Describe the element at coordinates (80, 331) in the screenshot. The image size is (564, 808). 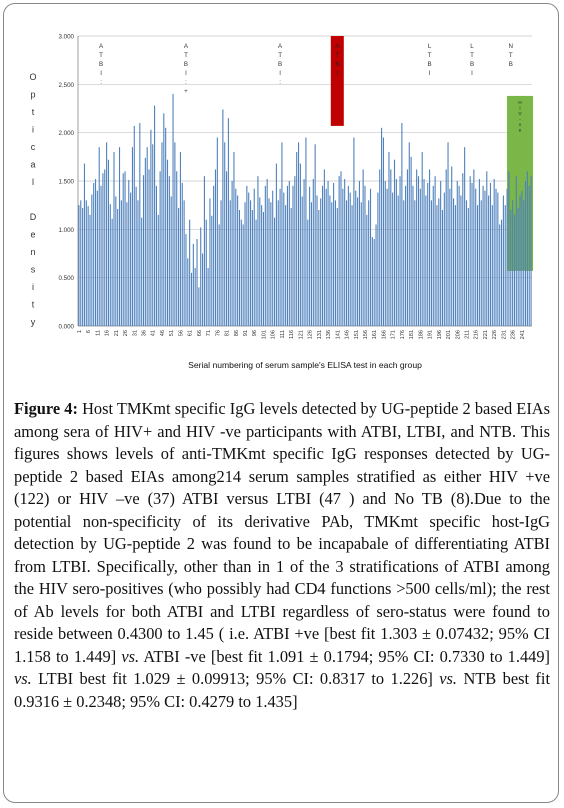
I see `x-tick-label: 1` at that location.